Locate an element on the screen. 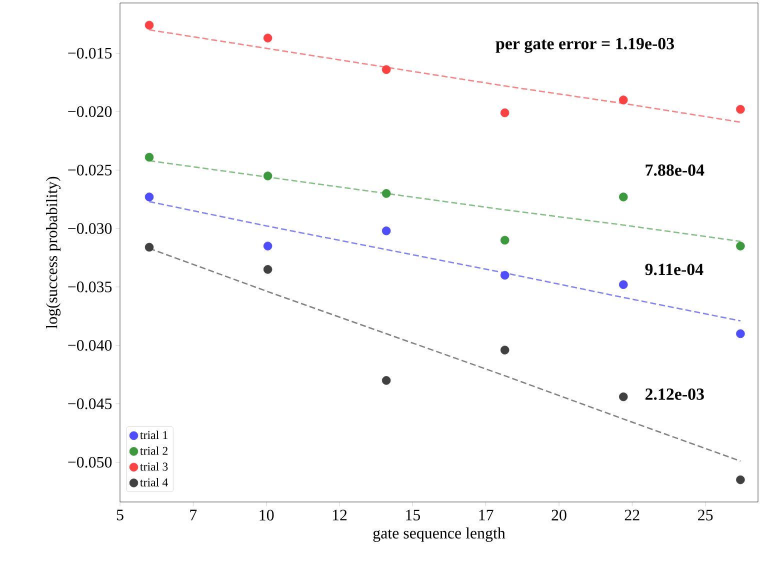 This screenshot has height=568, width=763. y-tick-label: −0.020 is located at coordinates (90, 112).